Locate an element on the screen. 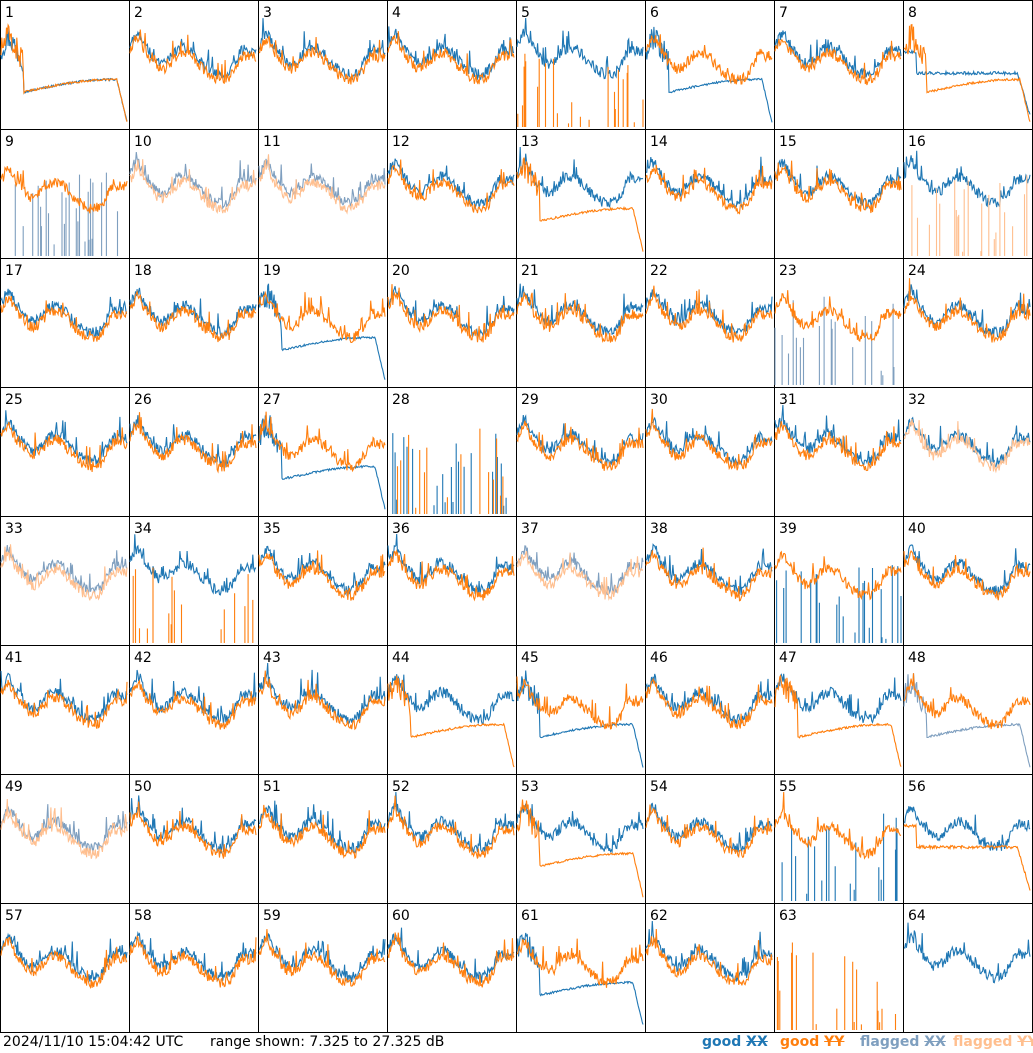  panel-label: 42 is located at coordinates (143, 658).